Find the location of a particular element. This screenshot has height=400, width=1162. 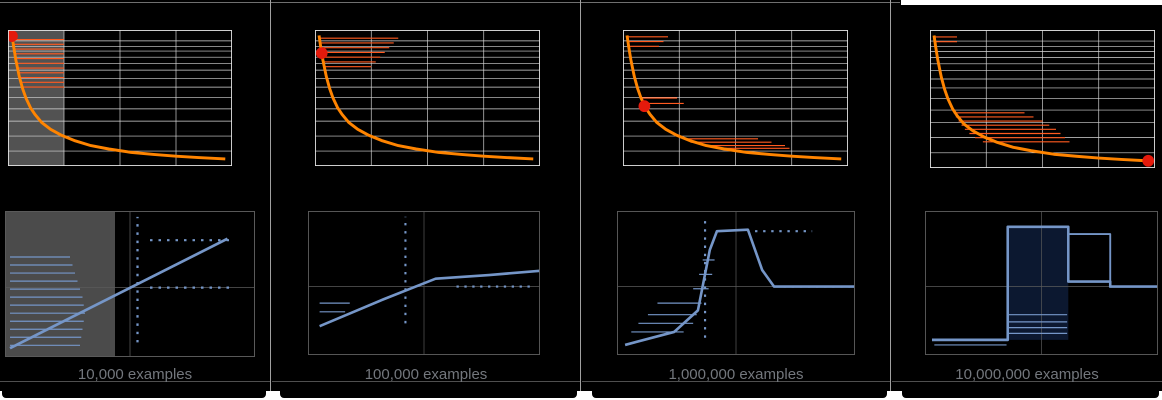

caption-text: 10,000 examples is located at coordinates (135, 374).